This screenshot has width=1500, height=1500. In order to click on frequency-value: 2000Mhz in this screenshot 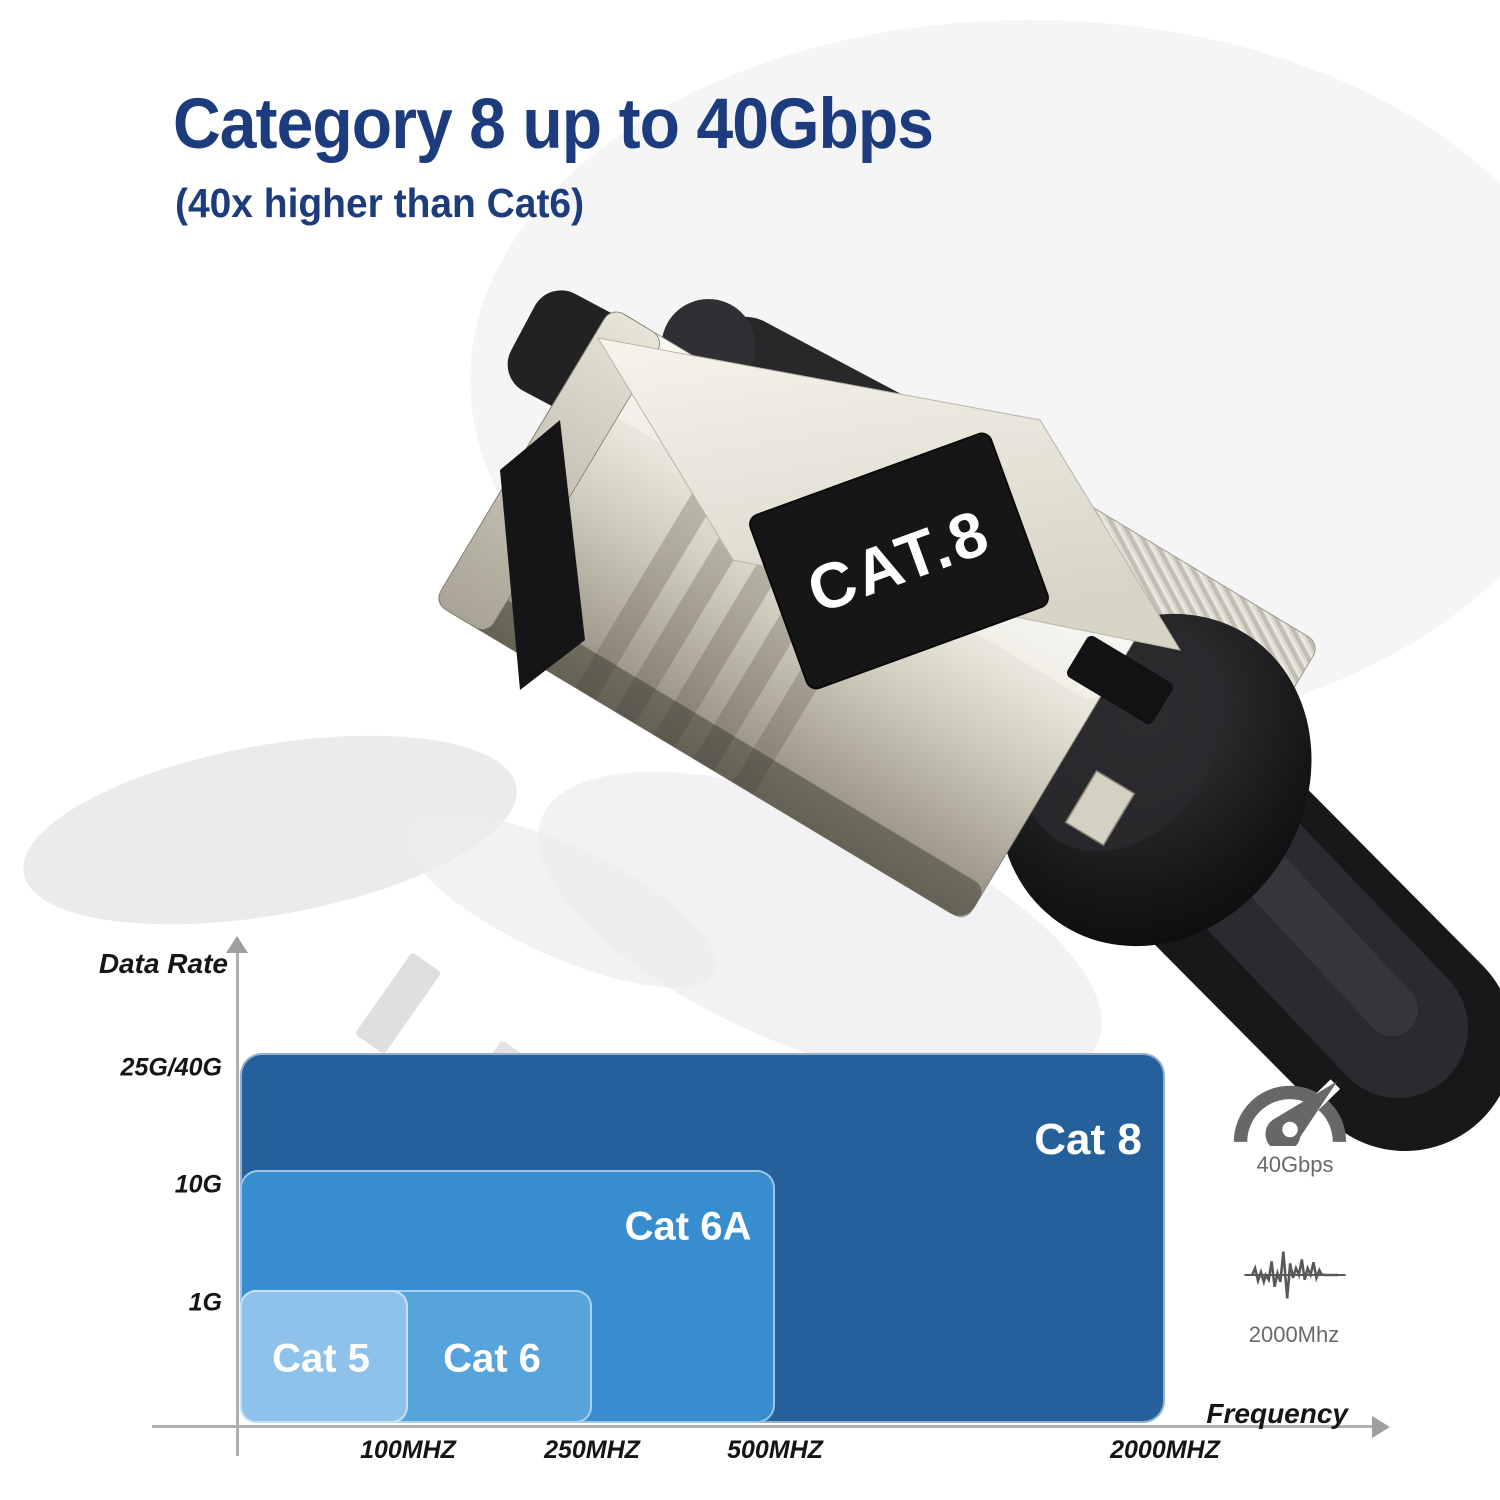, I will do `click(1294, 1334)`.